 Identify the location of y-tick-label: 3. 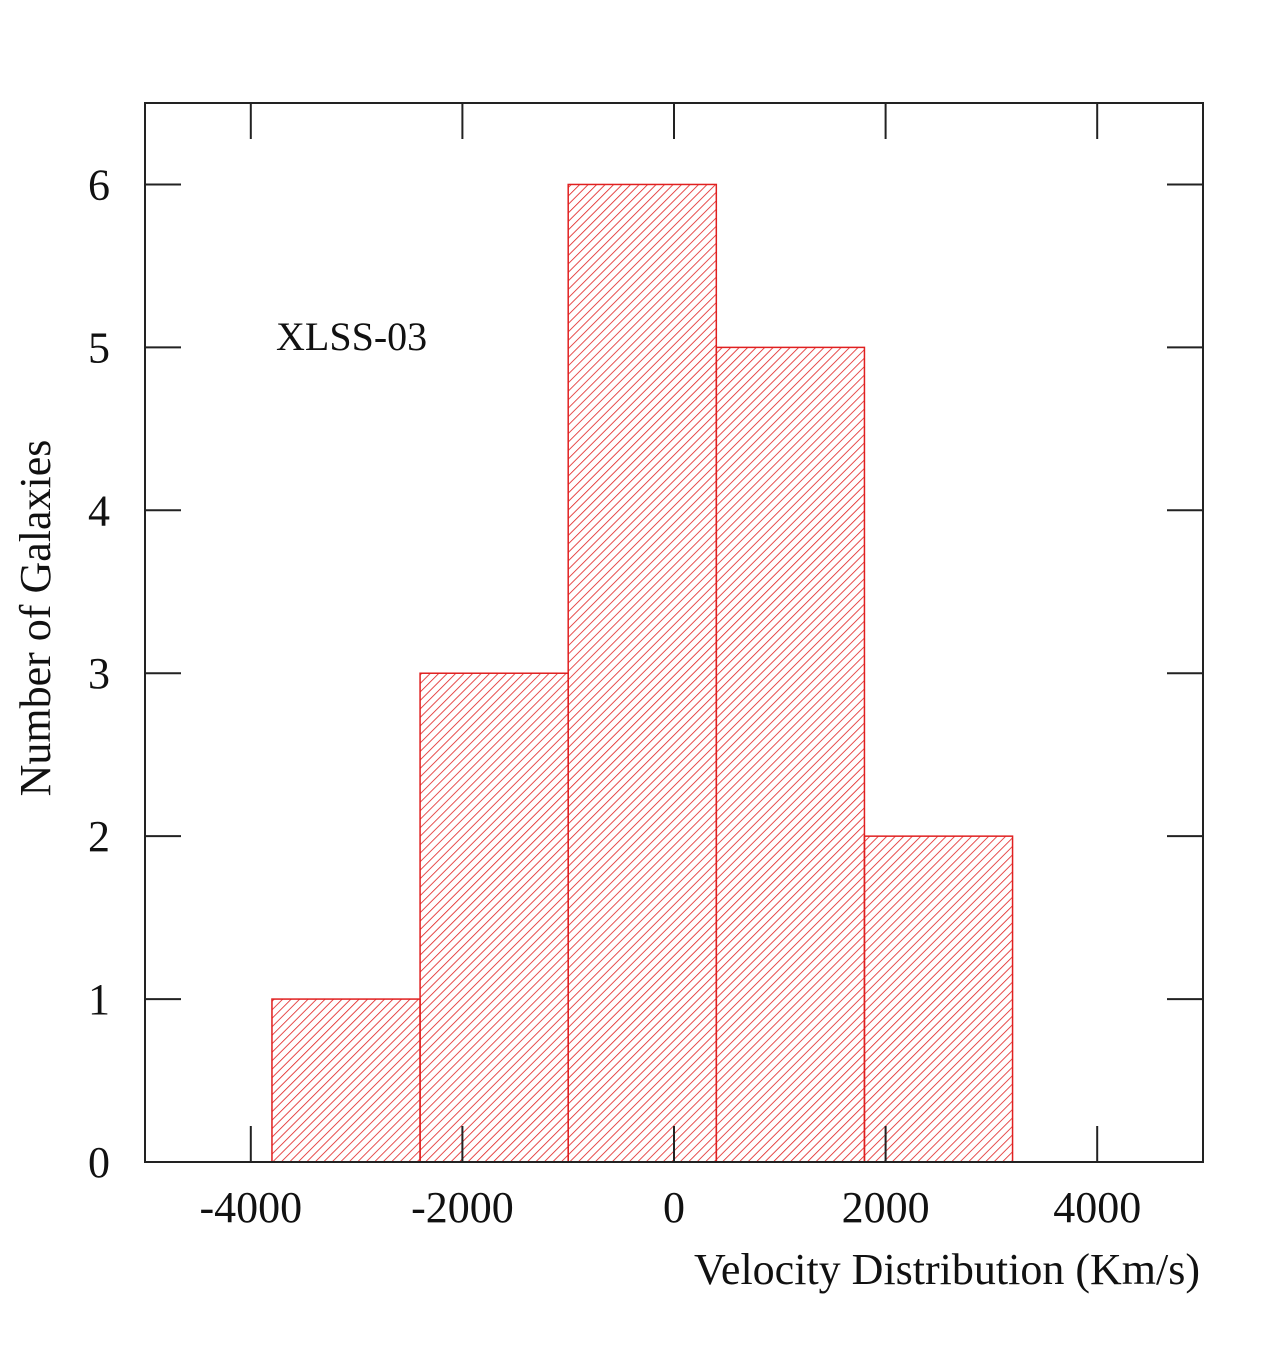
(99, 673).